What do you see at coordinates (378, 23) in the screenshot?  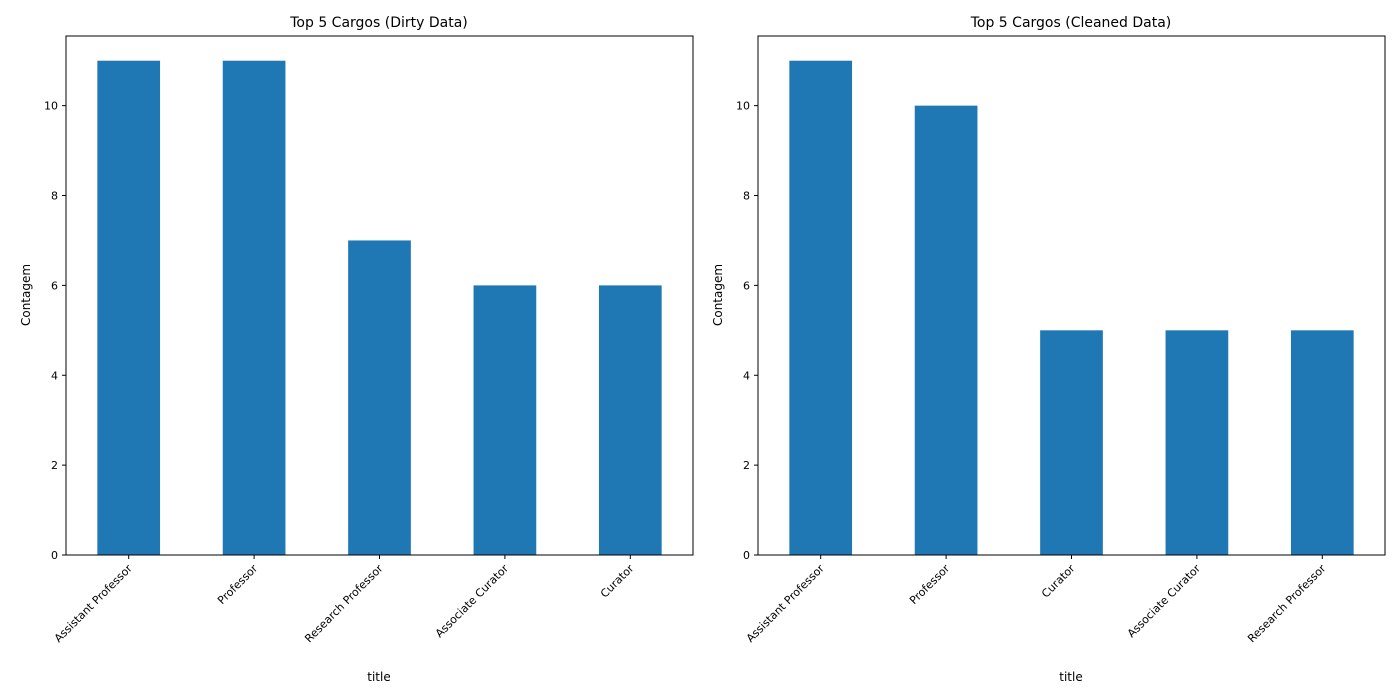 I see `chart-title: Top 5 Cargos (Dirty Data)` at bounding box center [378, 23].